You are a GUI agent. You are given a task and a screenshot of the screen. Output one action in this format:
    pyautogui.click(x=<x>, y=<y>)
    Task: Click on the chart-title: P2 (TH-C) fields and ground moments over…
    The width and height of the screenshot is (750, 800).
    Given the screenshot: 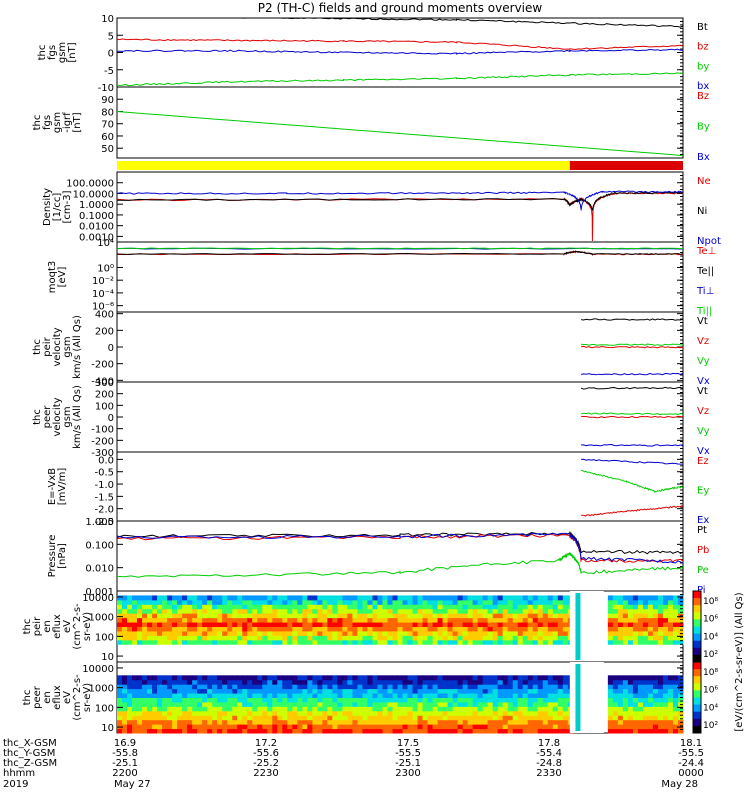 What is the action you would take?
    pyautogui.click(x=400, y=8)
    